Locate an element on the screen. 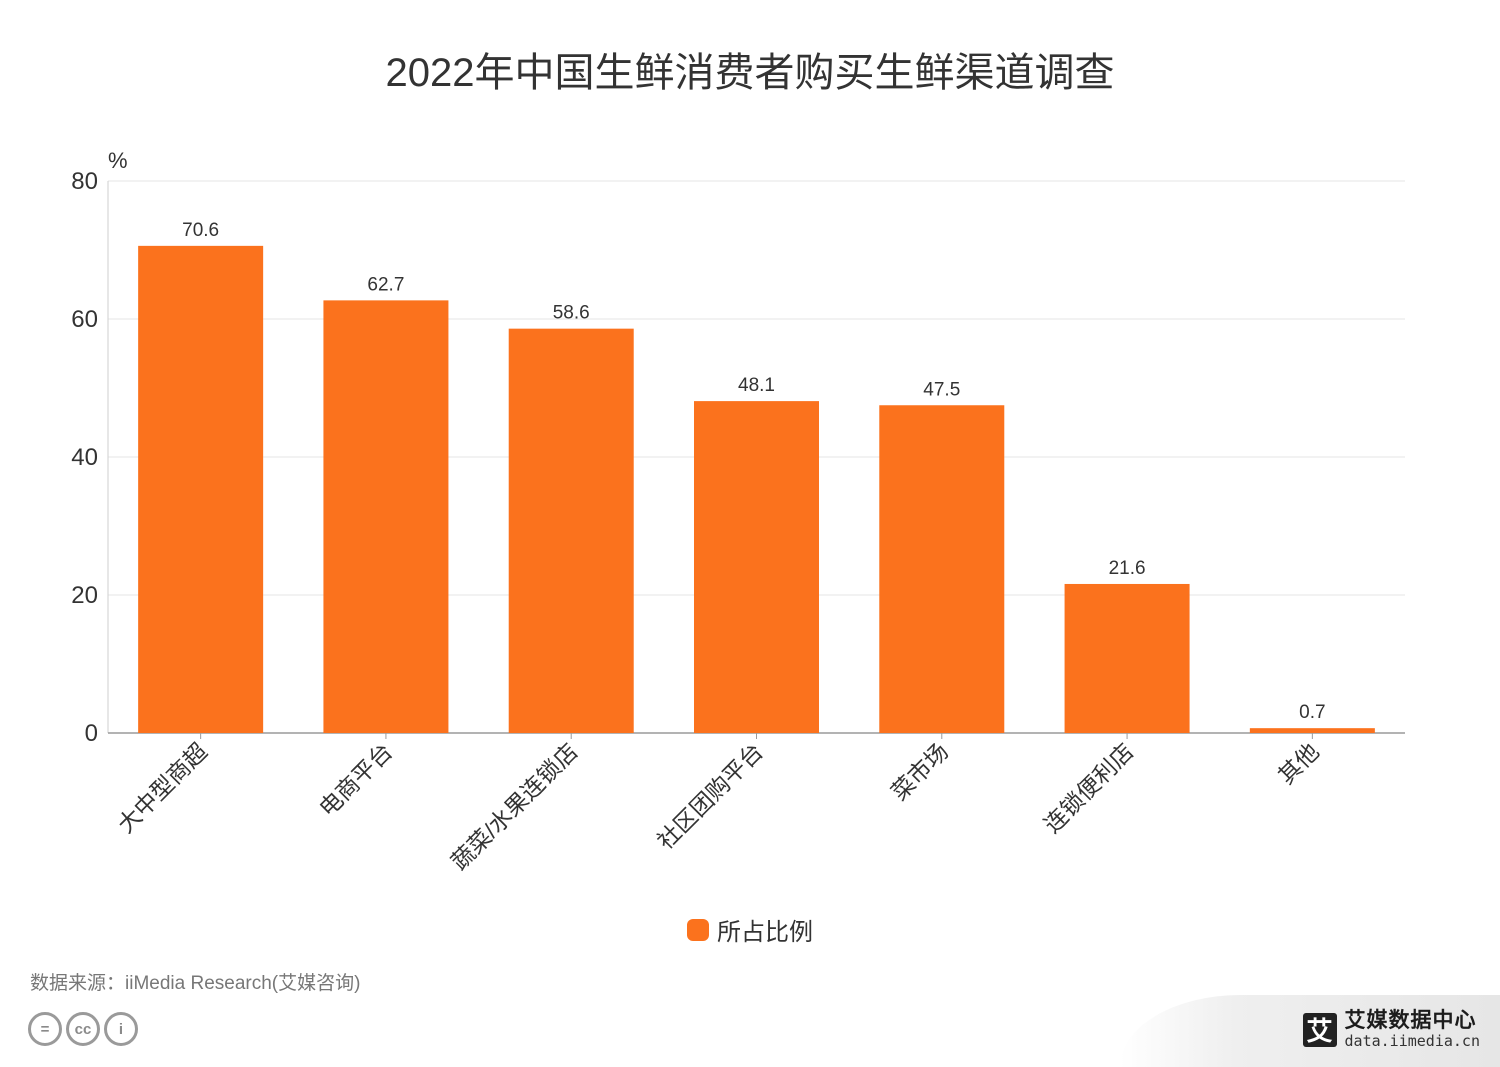  data-label: 48.1 is located at coordinates (756, 385).